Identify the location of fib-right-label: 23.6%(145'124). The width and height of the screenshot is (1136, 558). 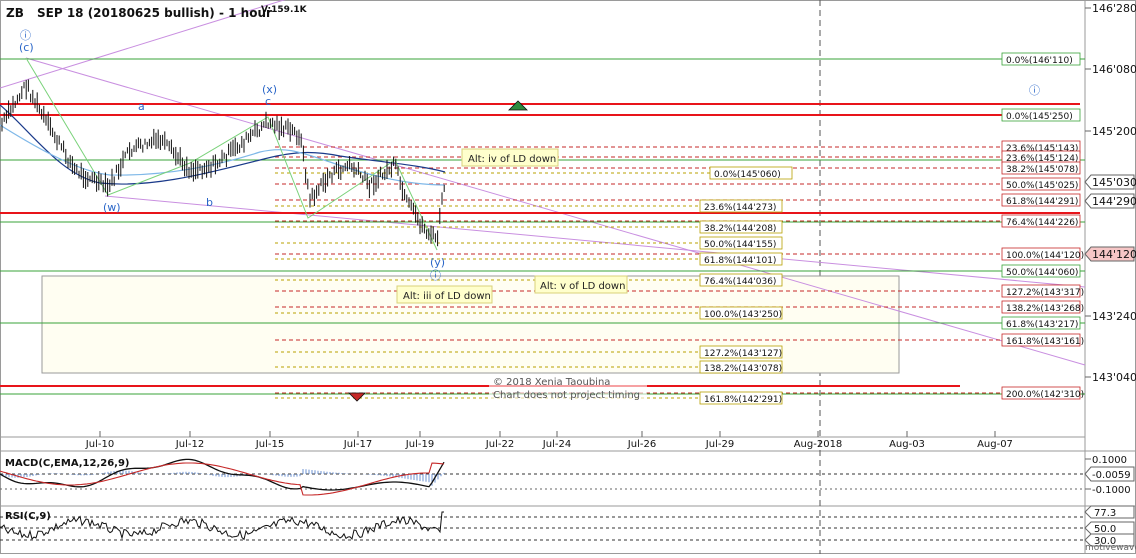
(1042, 159).